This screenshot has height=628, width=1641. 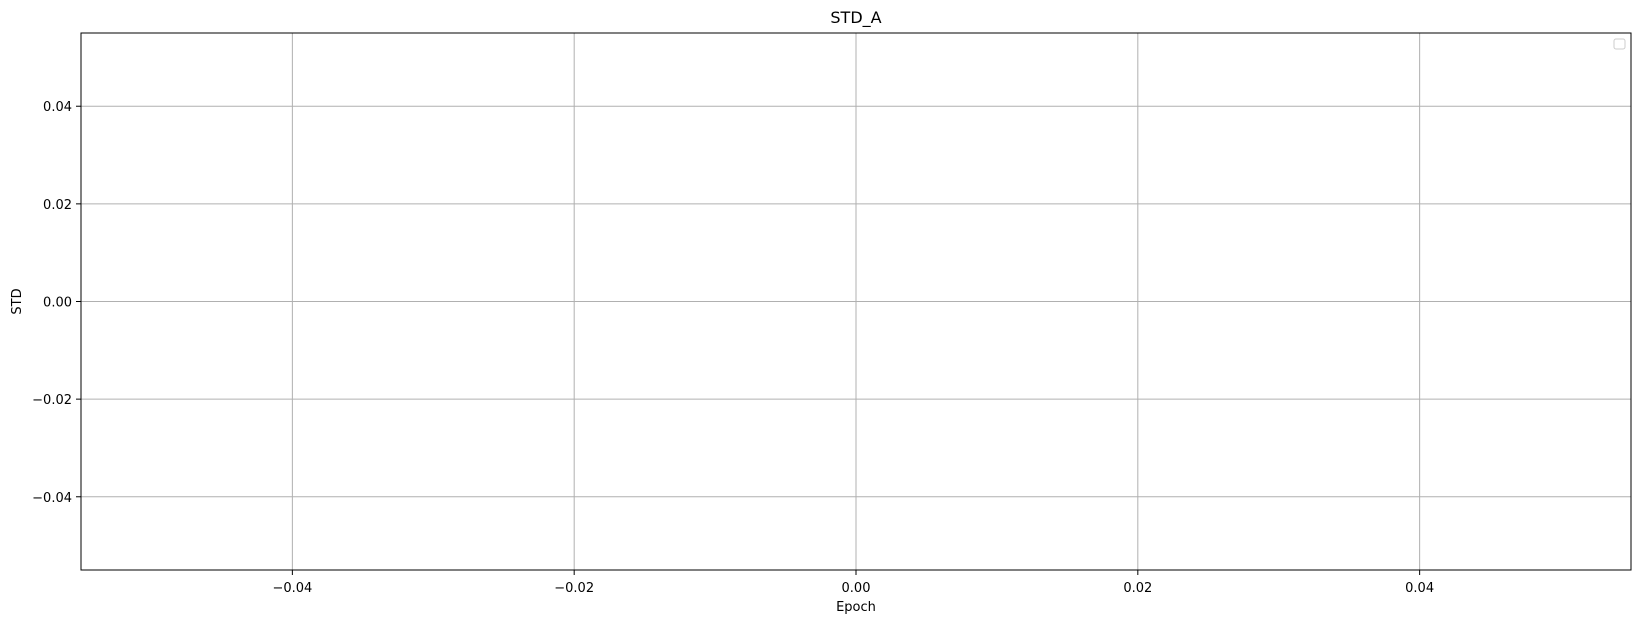 I want to click on legend-box, so click(x=1619, y=44).